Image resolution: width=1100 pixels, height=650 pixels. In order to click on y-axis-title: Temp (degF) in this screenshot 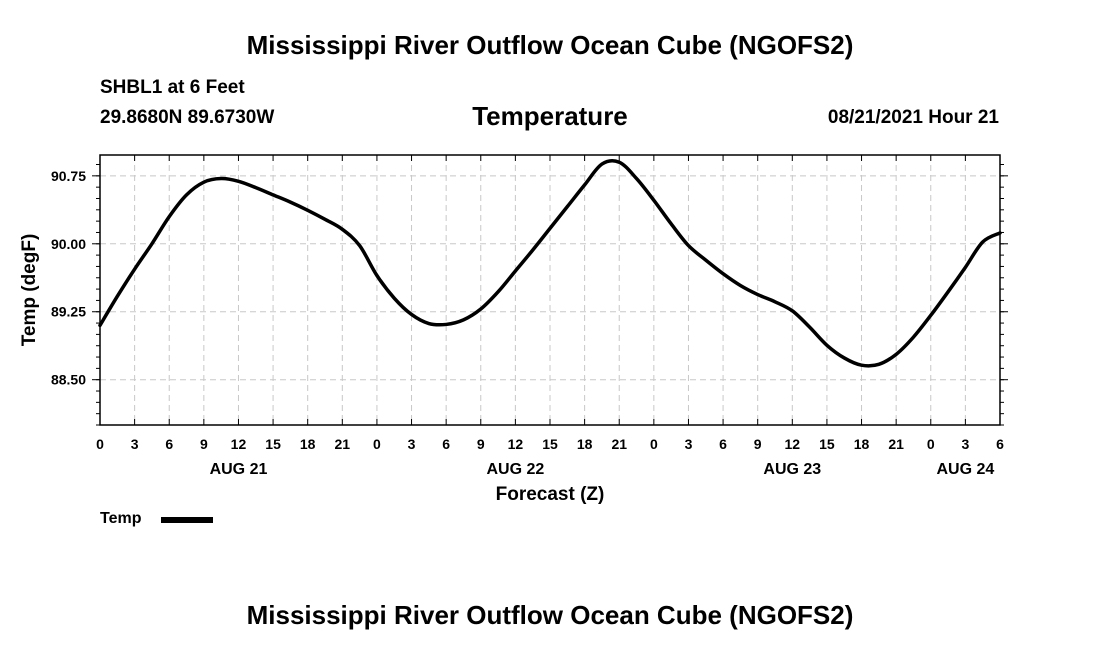, I will do `click(29, 290)`.